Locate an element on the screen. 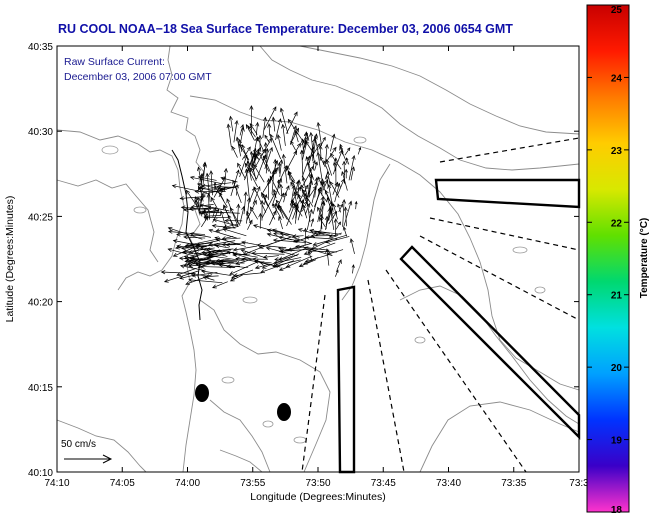  deep-contour is located at coordinates (489, 355).